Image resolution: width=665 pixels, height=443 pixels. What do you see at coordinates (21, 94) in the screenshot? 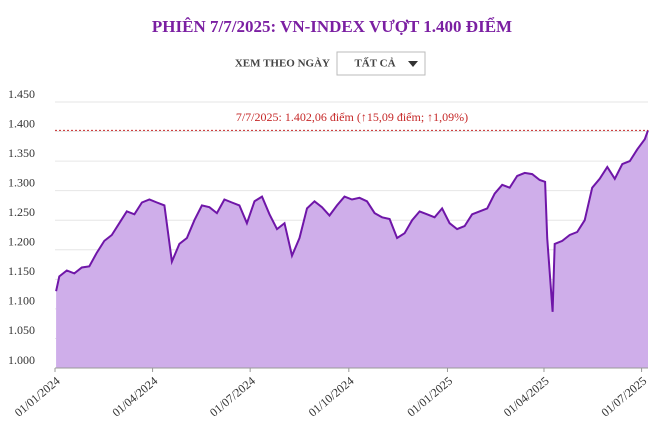
I see `y-tick-label: 1.450` at bounding box center [21, 94].